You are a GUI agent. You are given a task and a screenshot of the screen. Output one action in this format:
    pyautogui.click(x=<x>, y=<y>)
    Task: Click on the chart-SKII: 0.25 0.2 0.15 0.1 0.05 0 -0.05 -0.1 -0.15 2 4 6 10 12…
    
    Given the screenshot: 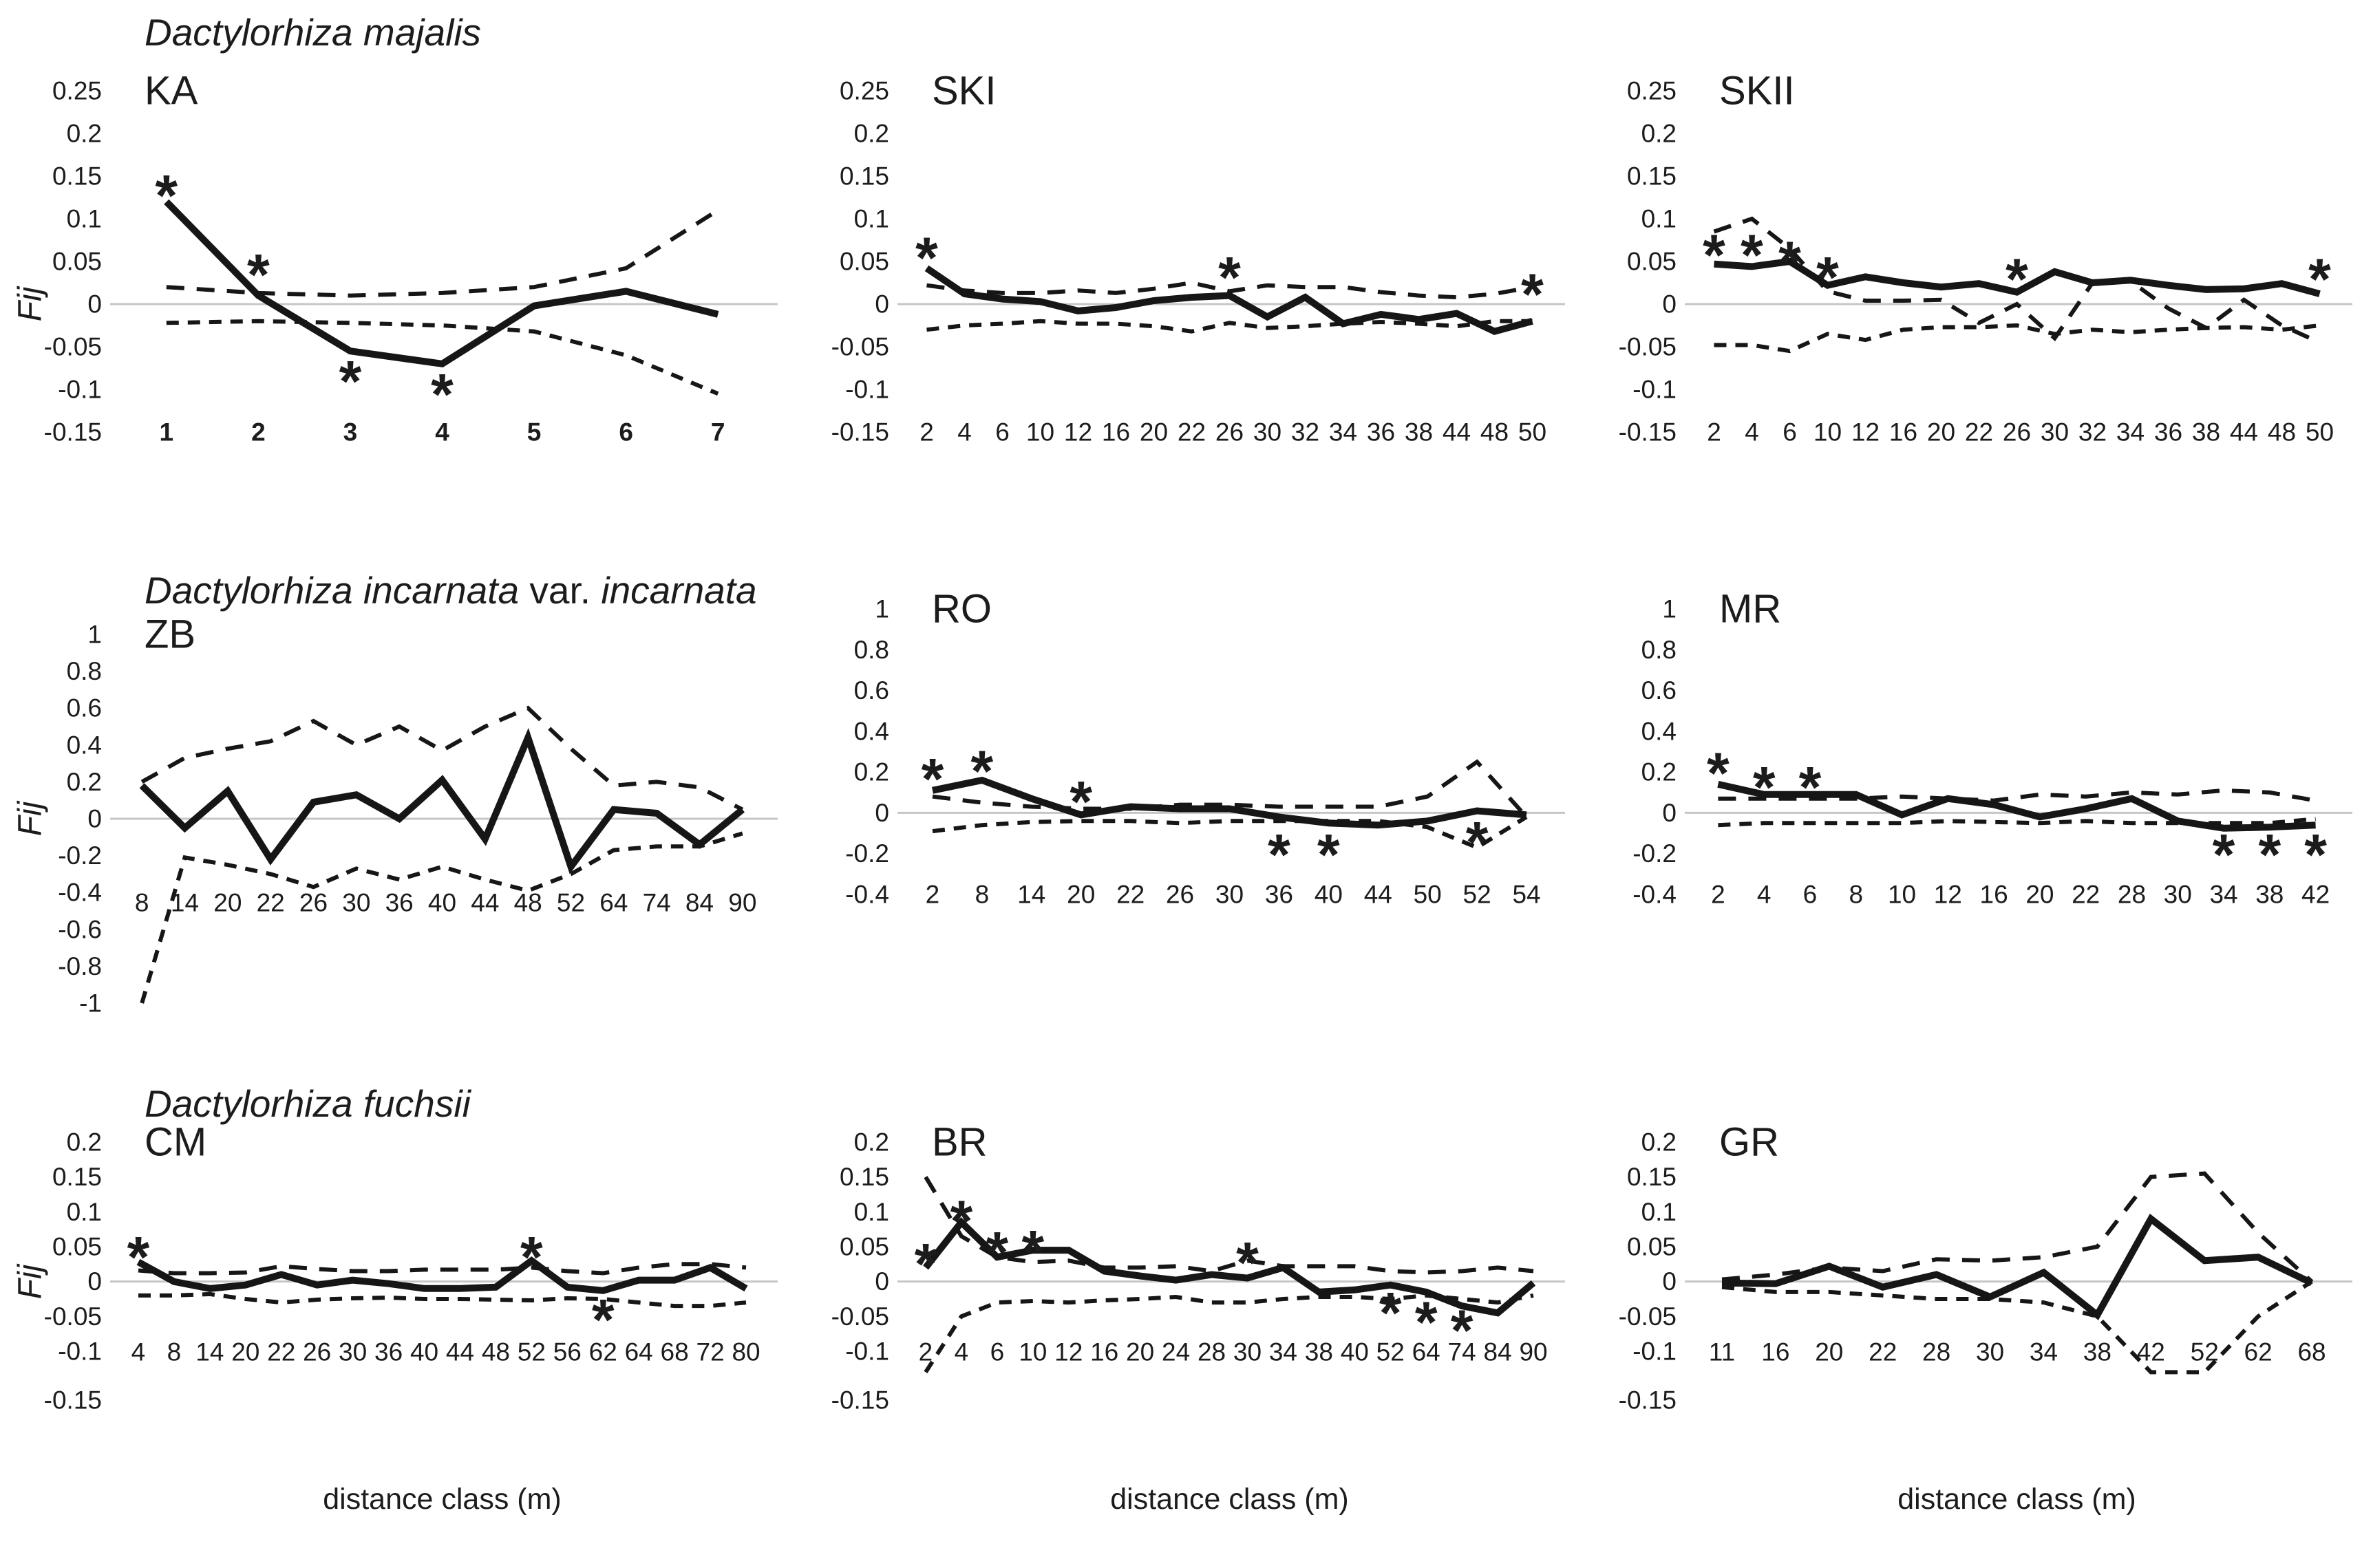 What is the action you would take?
    pyautogui.click(x=1986, y=258)
    